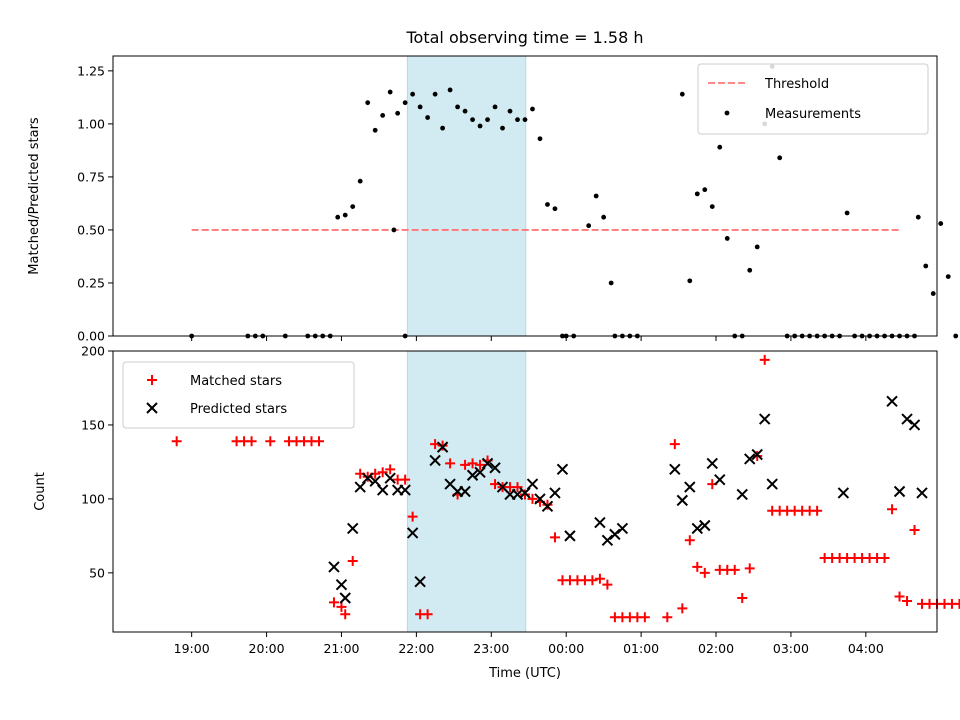 This screenshot has width=960, height=720. What do you see at coordinates (91, 282) in the screenshot?
I see `y-tick-label: 0.25` at bounding box center [91, 282].